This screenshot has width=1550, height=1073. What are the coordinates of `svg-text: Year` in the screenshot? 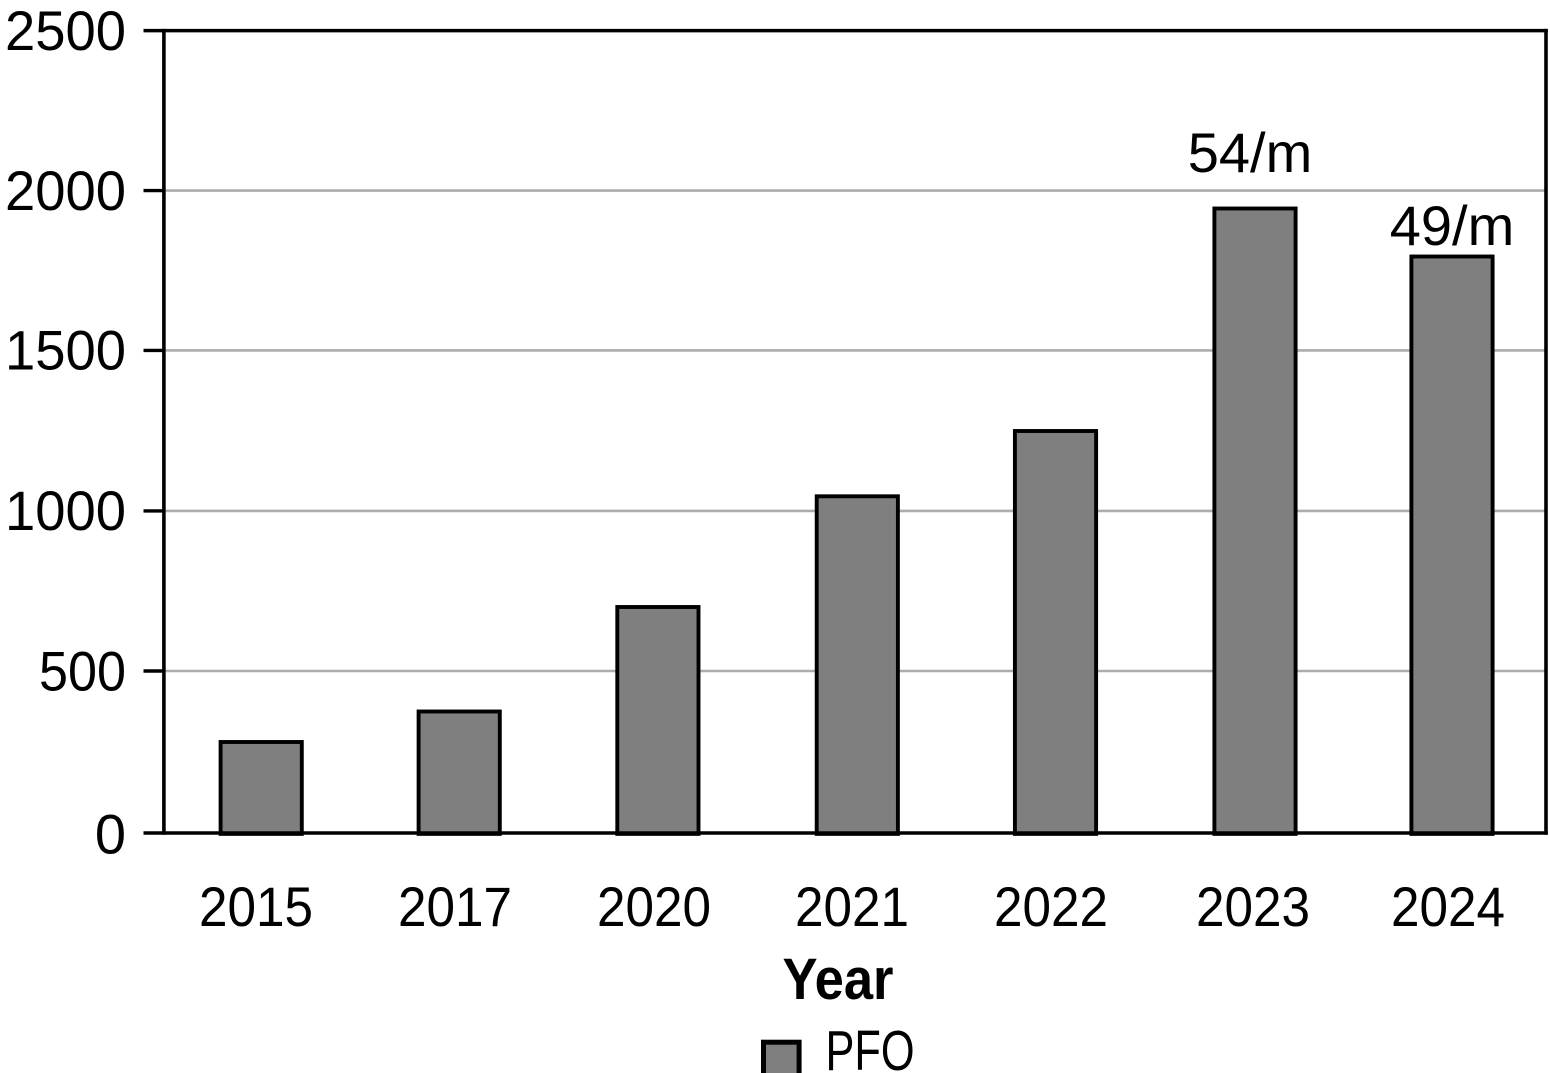 It's located at (838, 979).